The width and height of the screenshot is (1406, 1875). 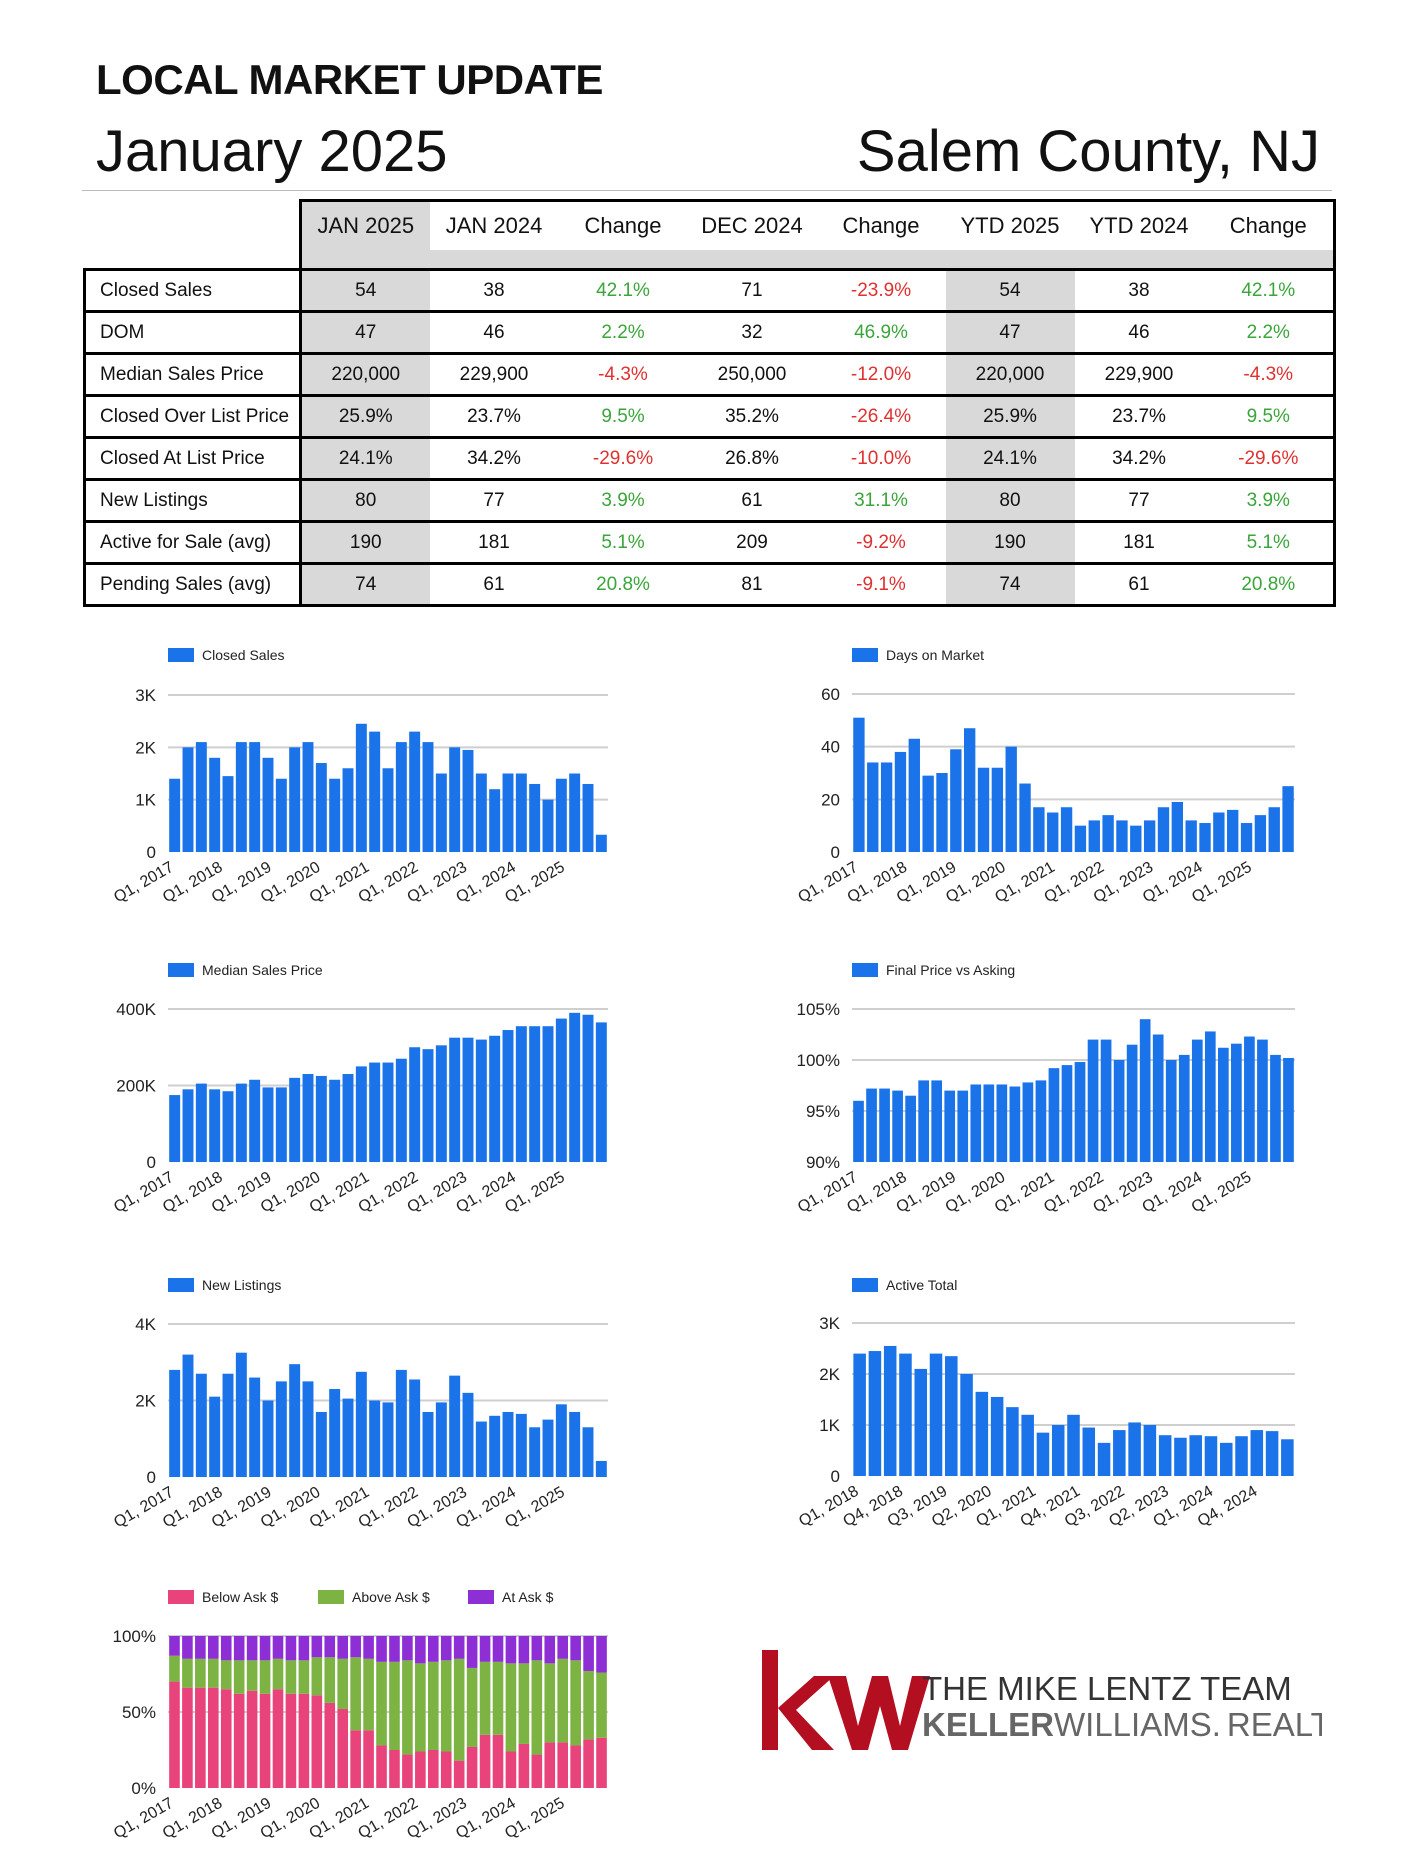 What do you see at coordinates (494, 500) in the screenshot?
I see `value-cell: 77` at bounding box center [494, 500].